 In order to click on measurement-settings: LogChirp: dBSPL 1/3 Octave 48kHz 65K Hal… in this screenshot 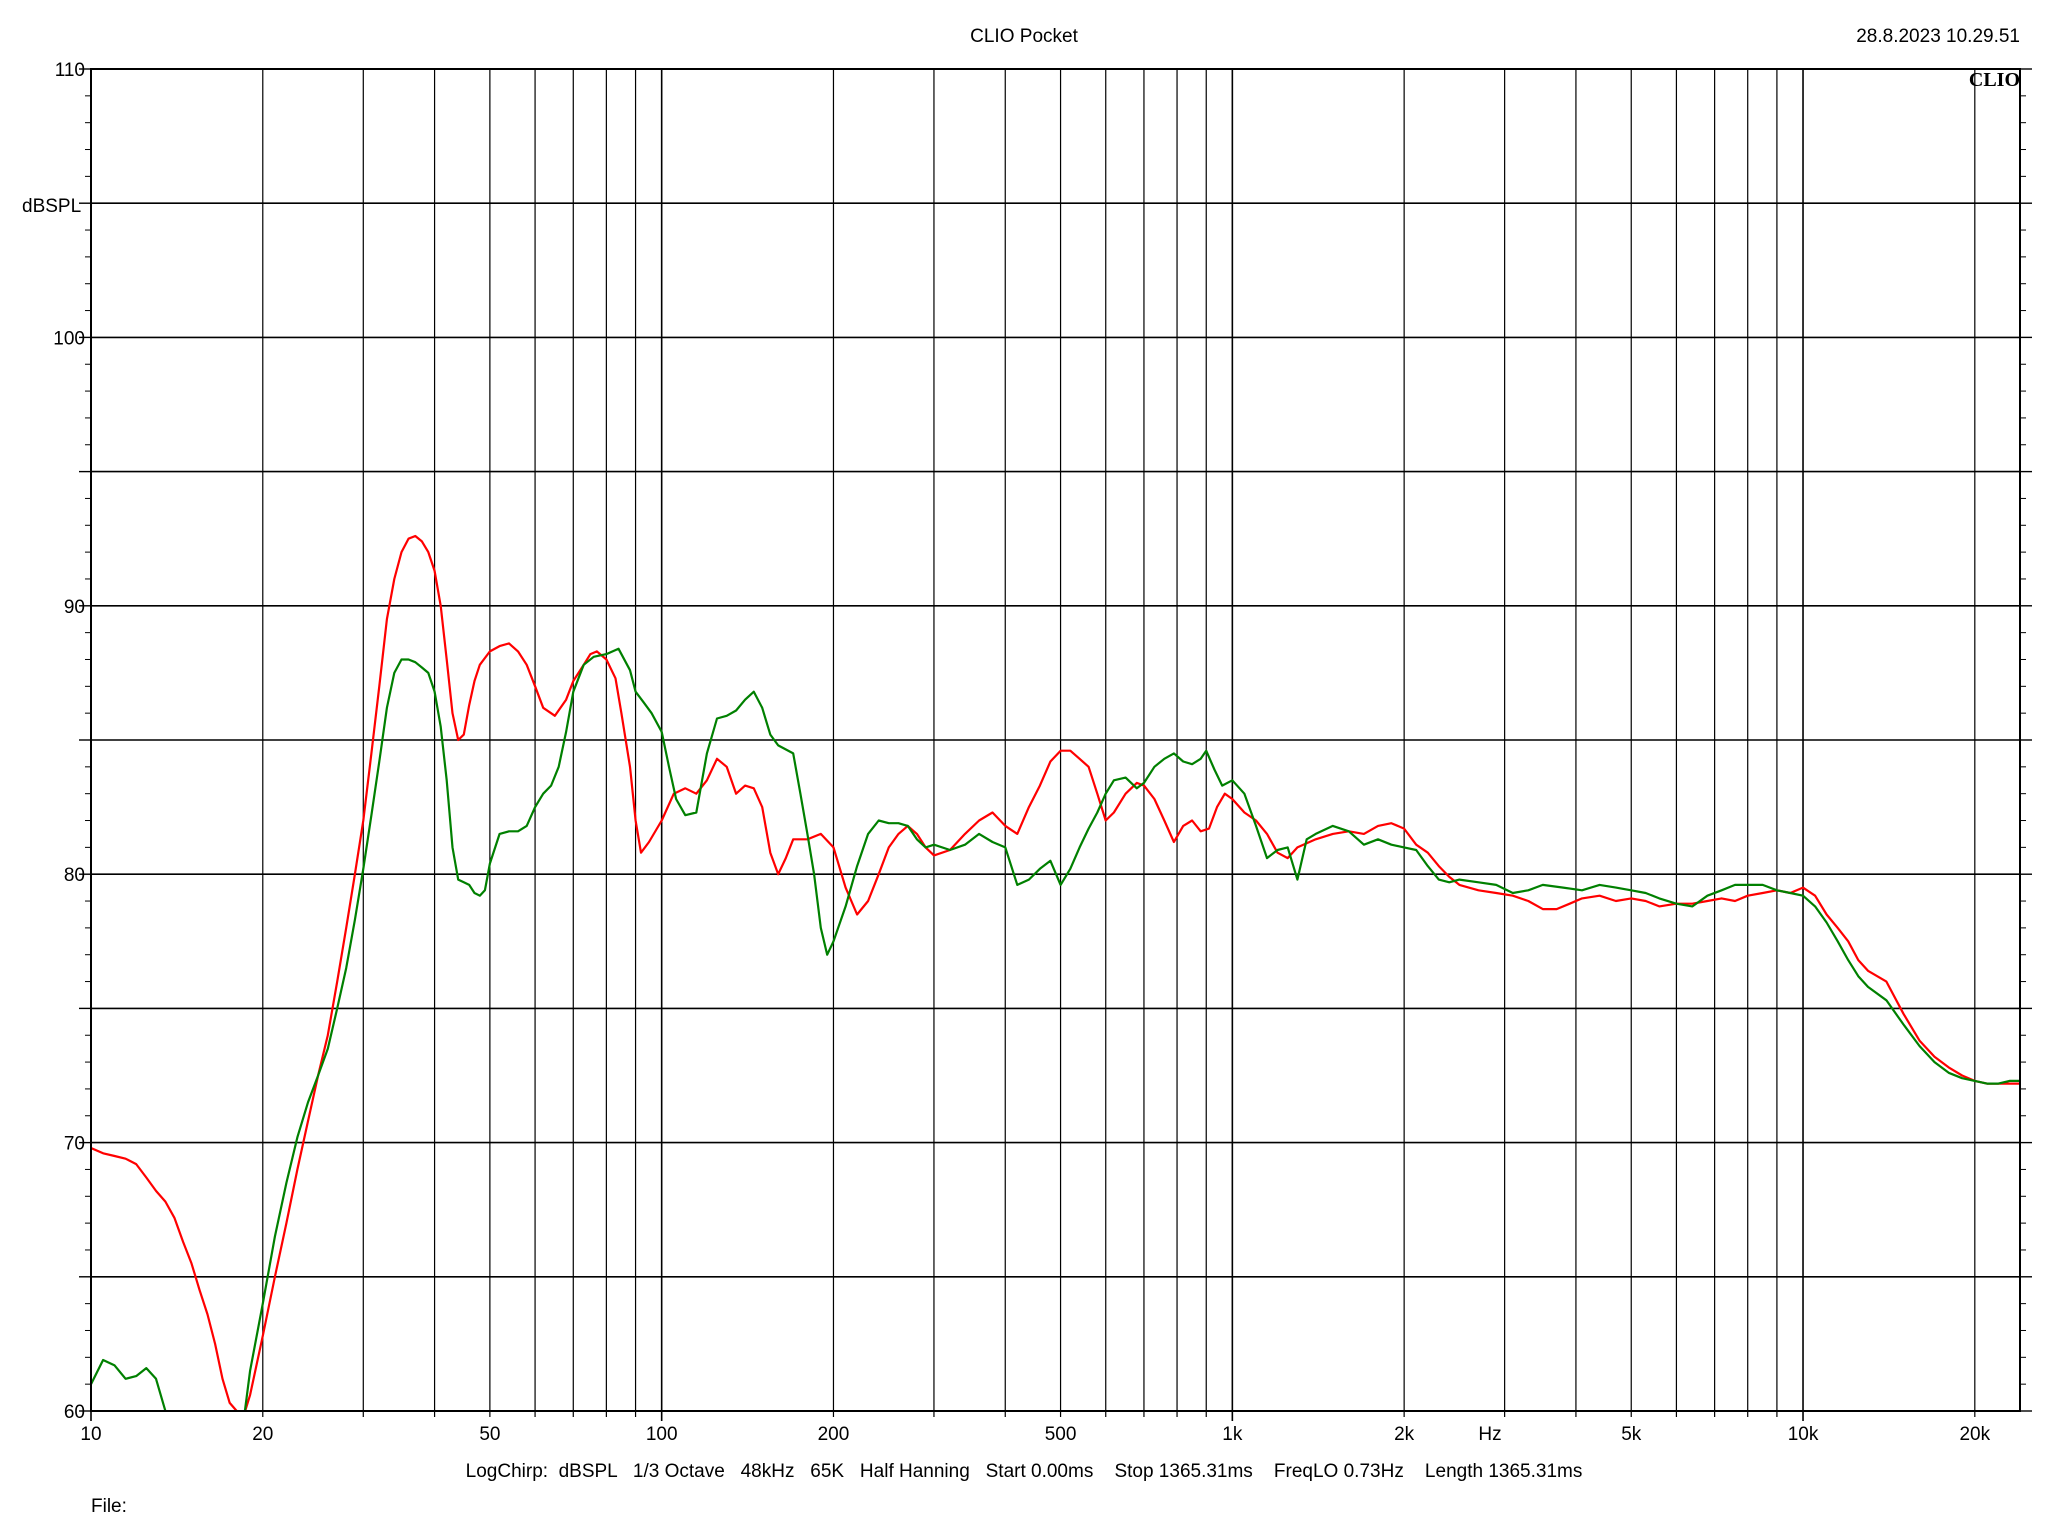, I will do `click(1024, 1471)`.